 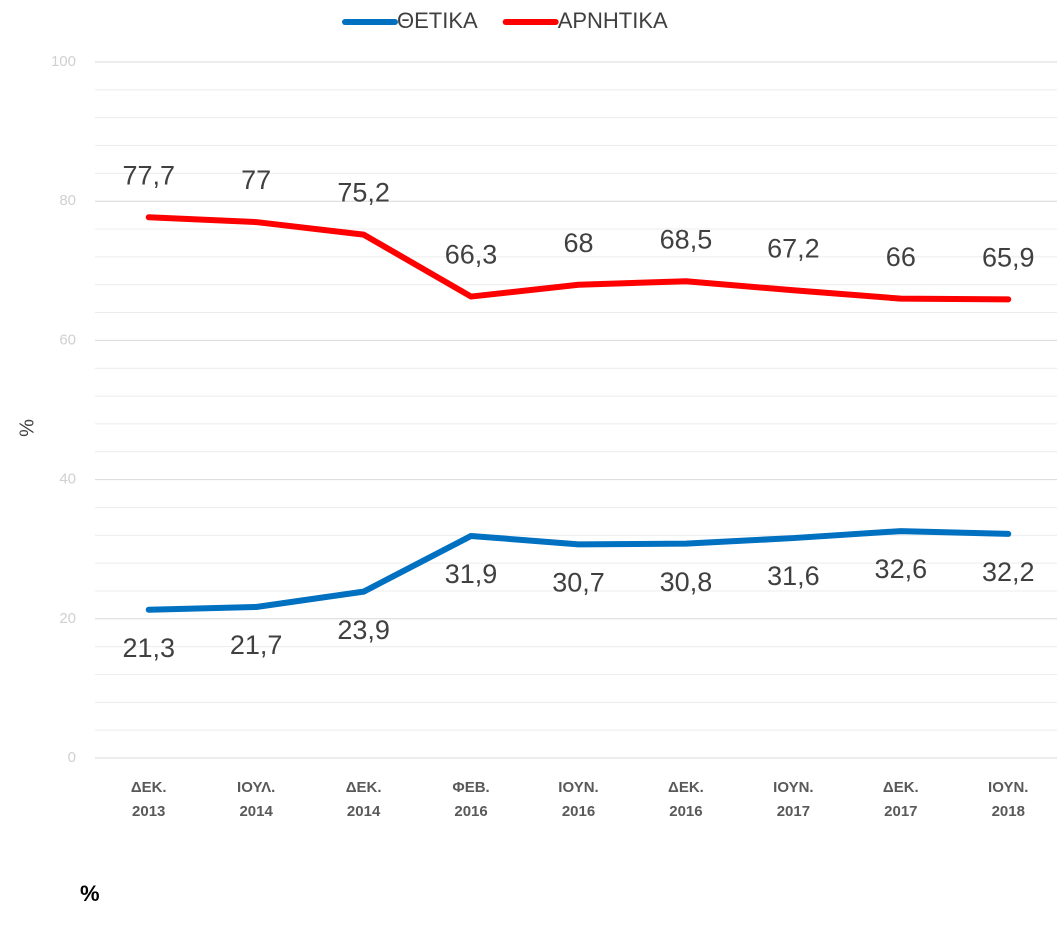 I want to click on data-label: 77,7, so click(x=148, y=175).